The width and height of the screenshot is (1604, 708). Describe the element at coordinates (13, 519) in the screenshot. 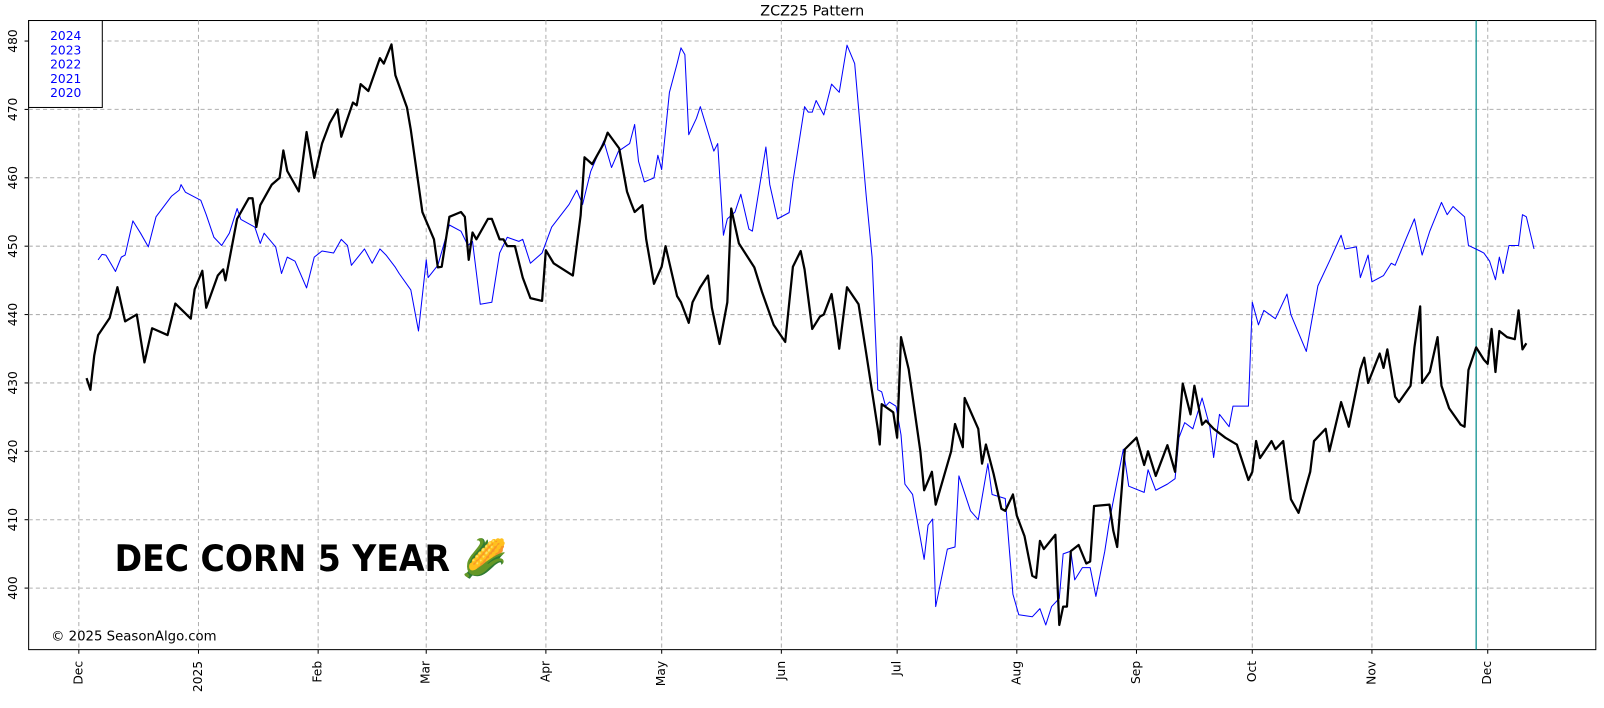

I see `y-tick-label: 410` at that location.